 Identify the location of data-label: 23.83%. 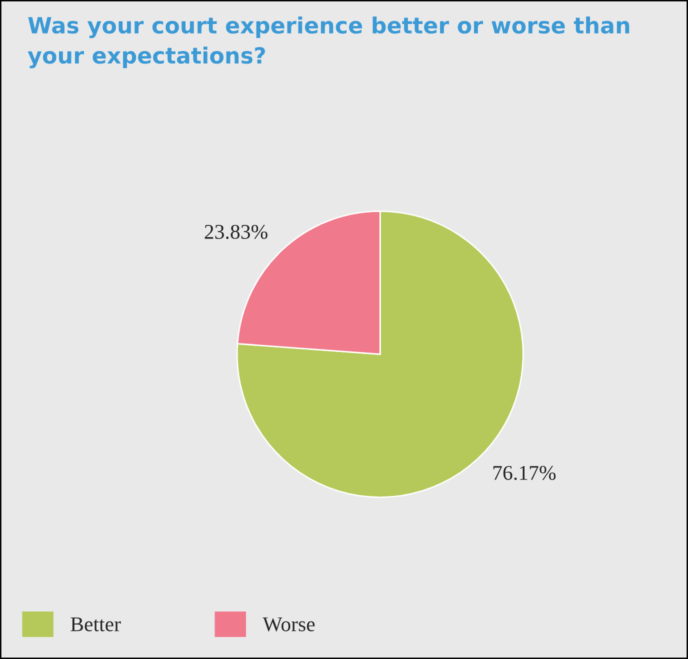
(236, 231).